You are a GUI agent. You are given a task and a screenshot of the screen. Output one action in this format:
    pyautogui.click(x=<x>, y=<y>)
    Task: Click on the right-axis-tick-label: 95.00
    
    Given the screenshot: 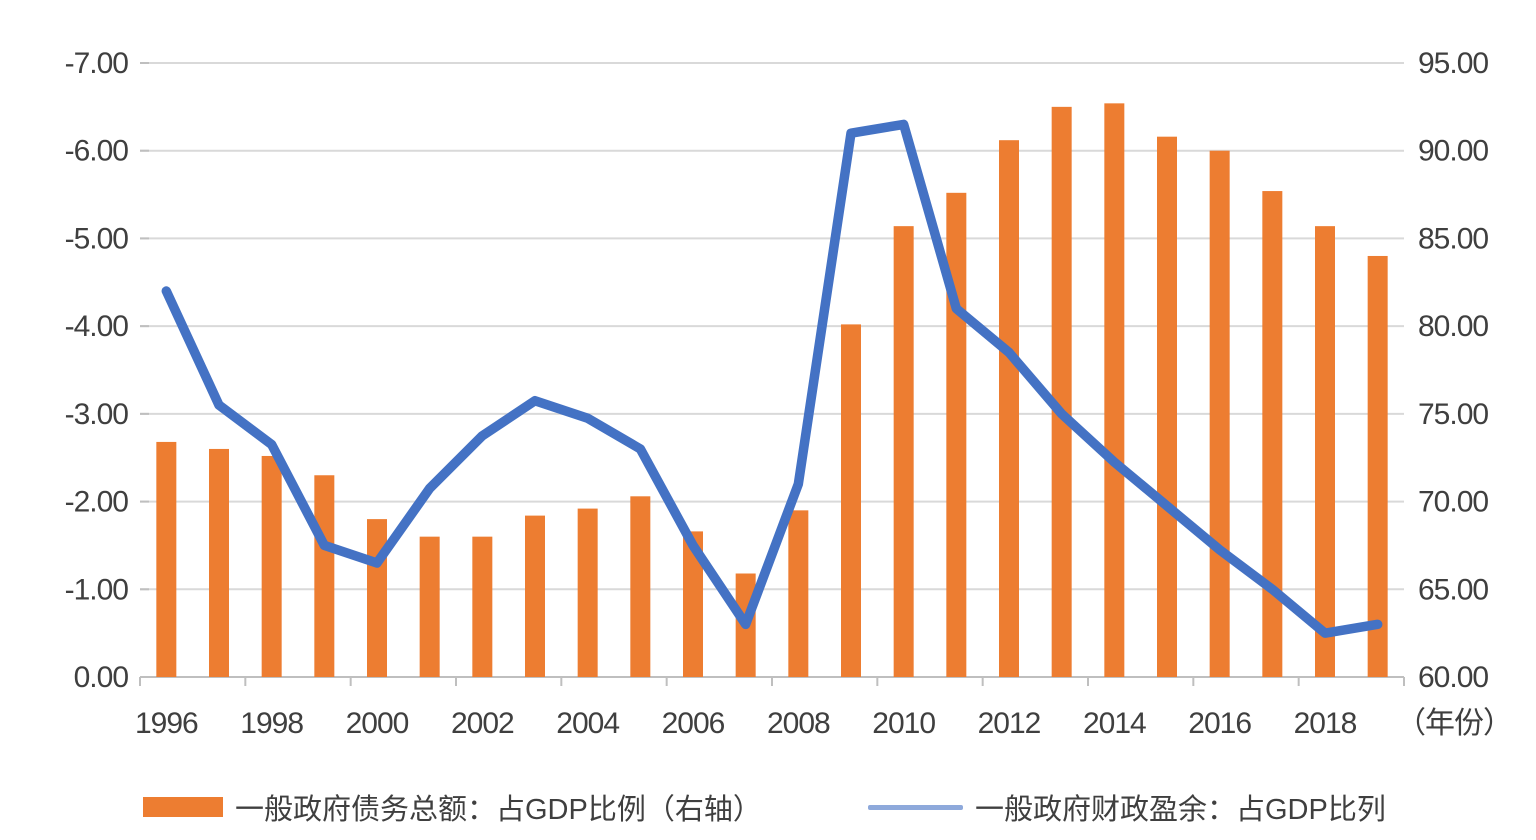 What is the action you would take?
    pyautogui.click(x=1453, y=63)
    